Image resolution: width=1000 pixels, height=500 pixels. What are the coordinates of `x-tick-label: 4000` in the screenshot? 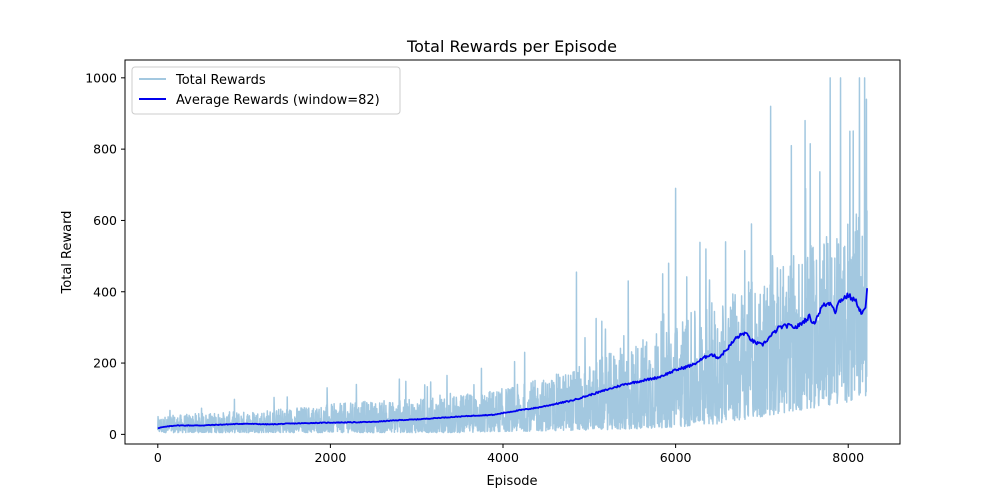 It's located at (503, 457).